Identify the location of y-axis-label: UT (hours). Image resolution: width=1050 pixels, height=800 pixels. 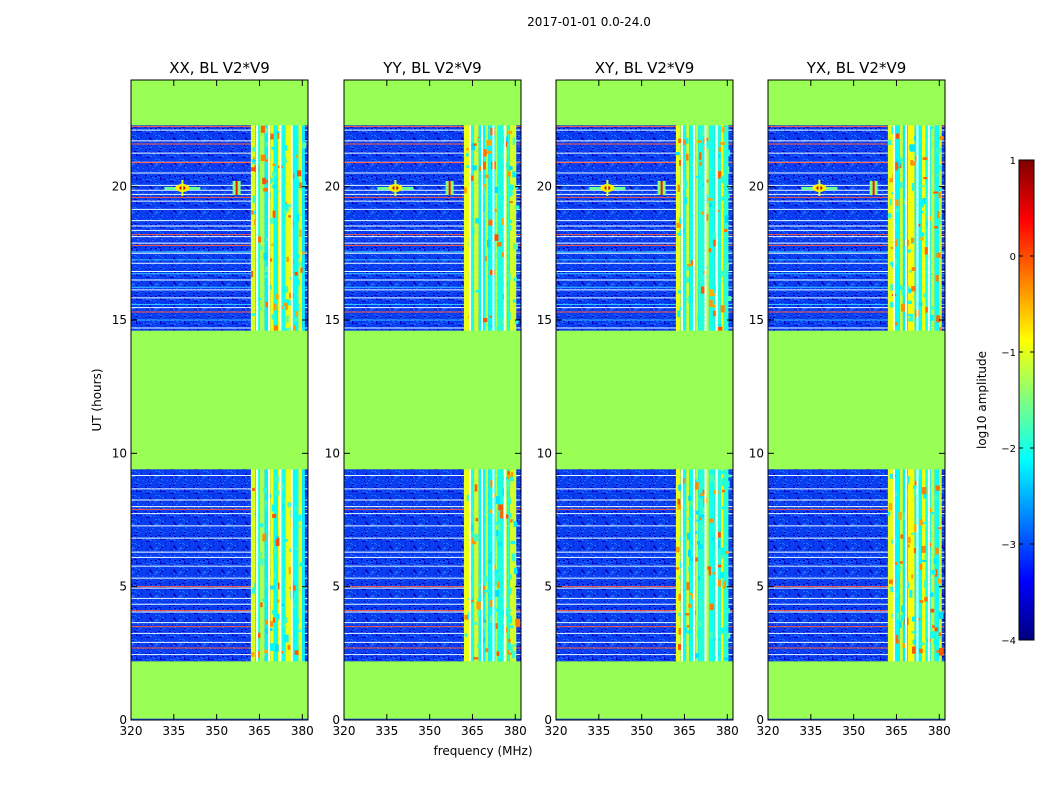
(97, 399).